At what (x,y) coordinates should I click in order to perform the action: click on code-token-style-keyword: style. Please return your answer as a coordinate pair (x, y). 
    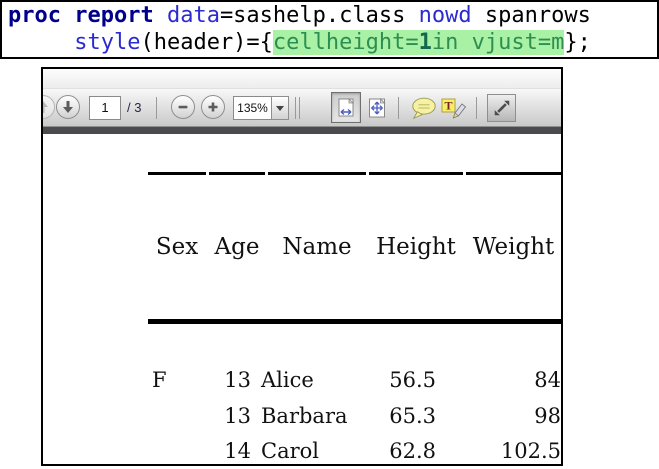
    Looking at the image, I should click on (107, 42).